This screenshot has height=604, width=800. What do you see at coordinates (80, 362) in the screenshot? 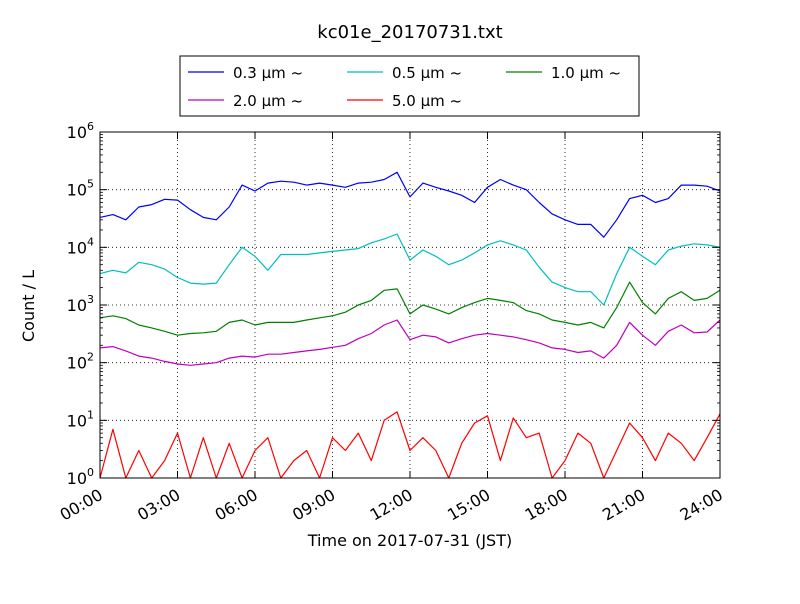
I see `y-tick-label: 10²` at bounding box center [80, 362].